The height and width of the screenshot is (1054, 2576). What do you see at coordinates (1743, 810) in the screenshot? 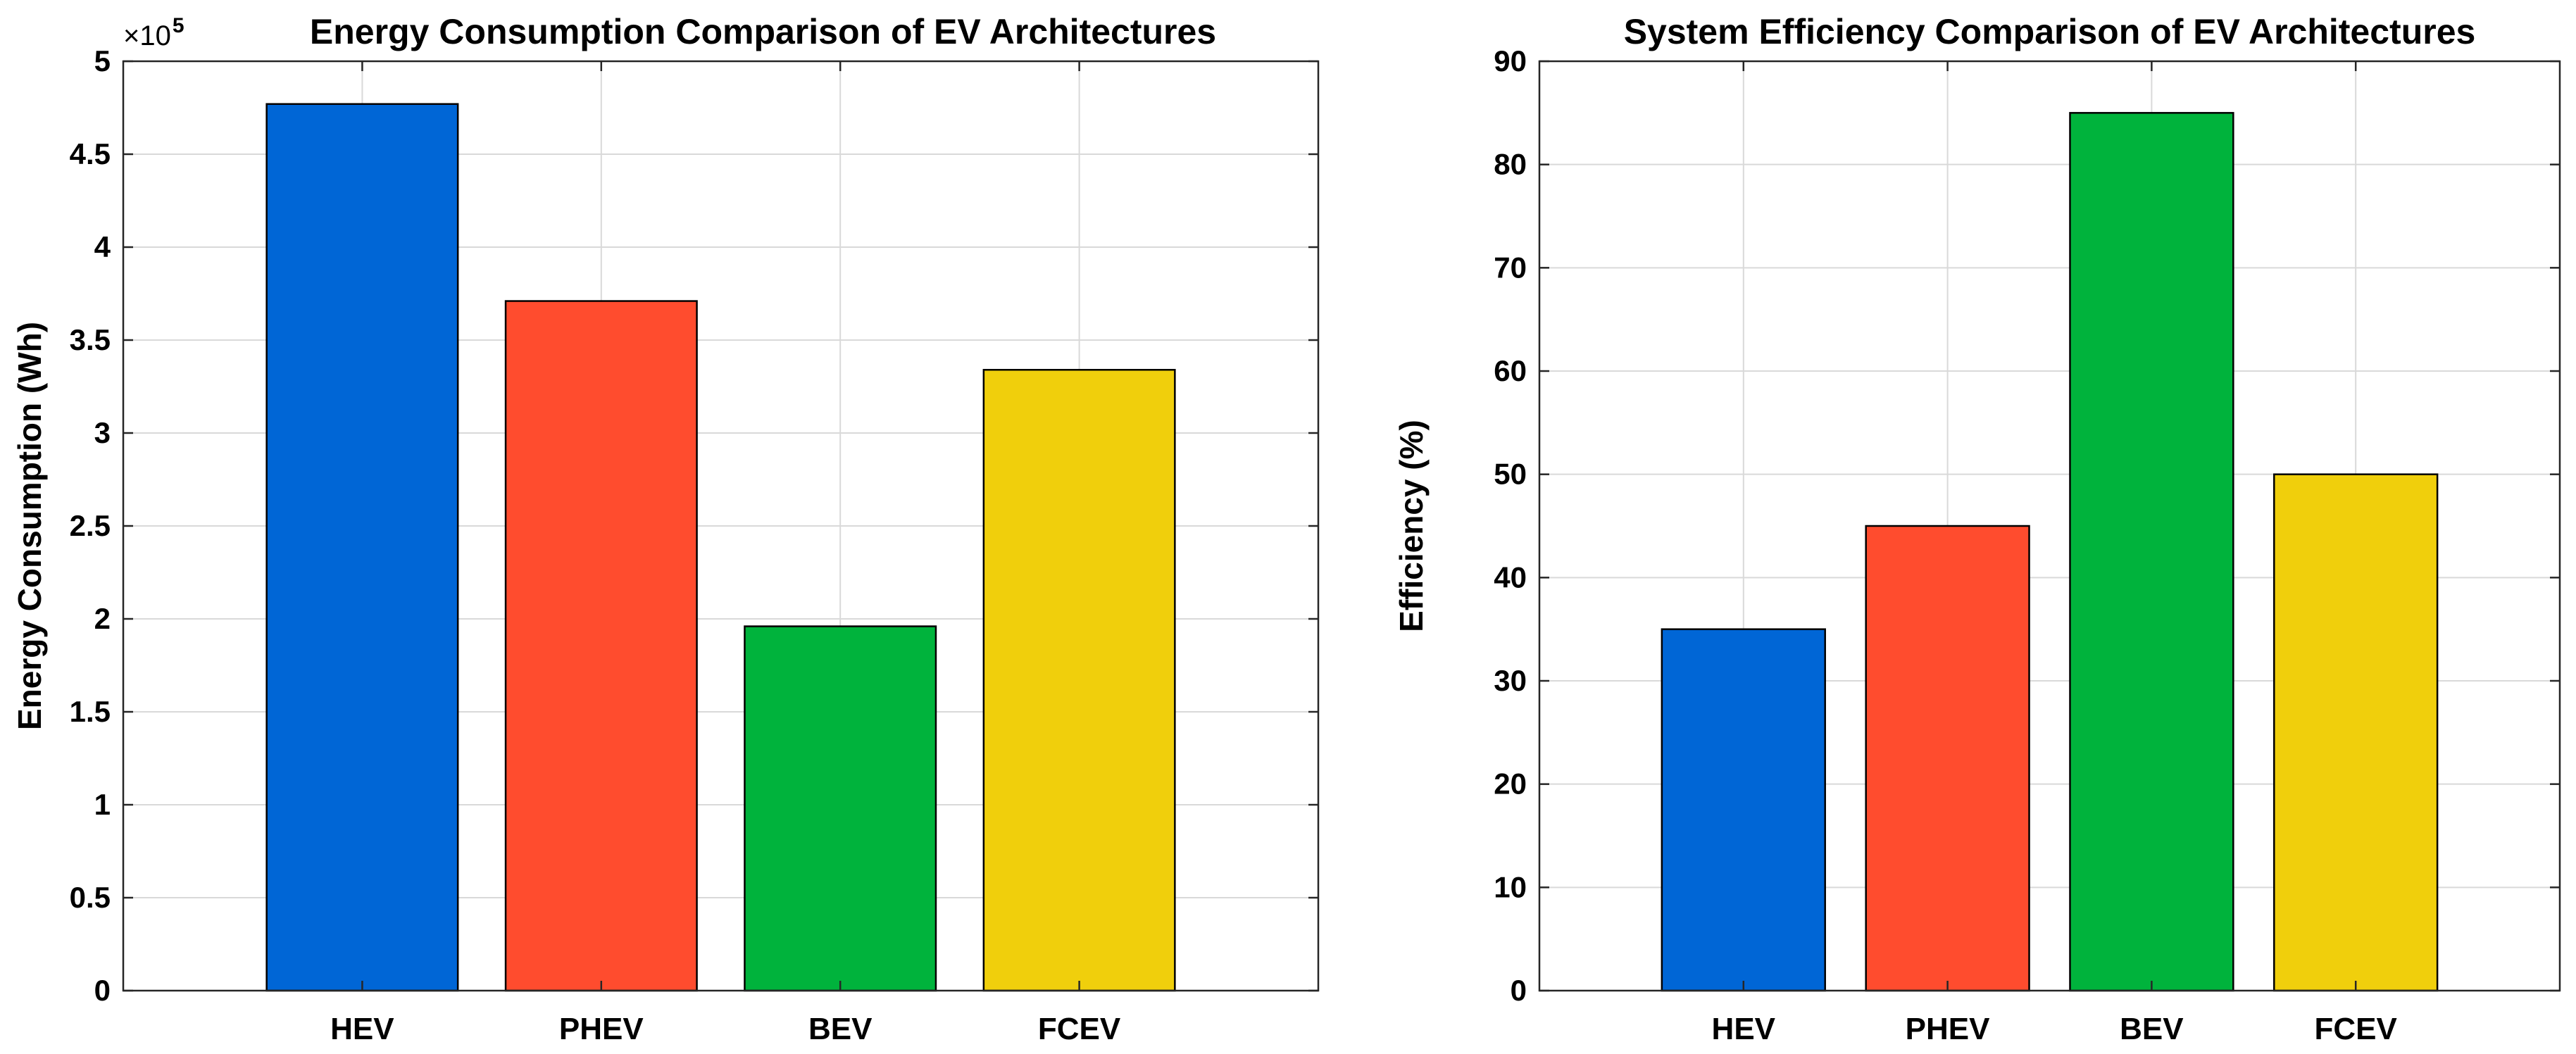
I see `efficiency-bar-hev` at bounding box center [1743, 810].